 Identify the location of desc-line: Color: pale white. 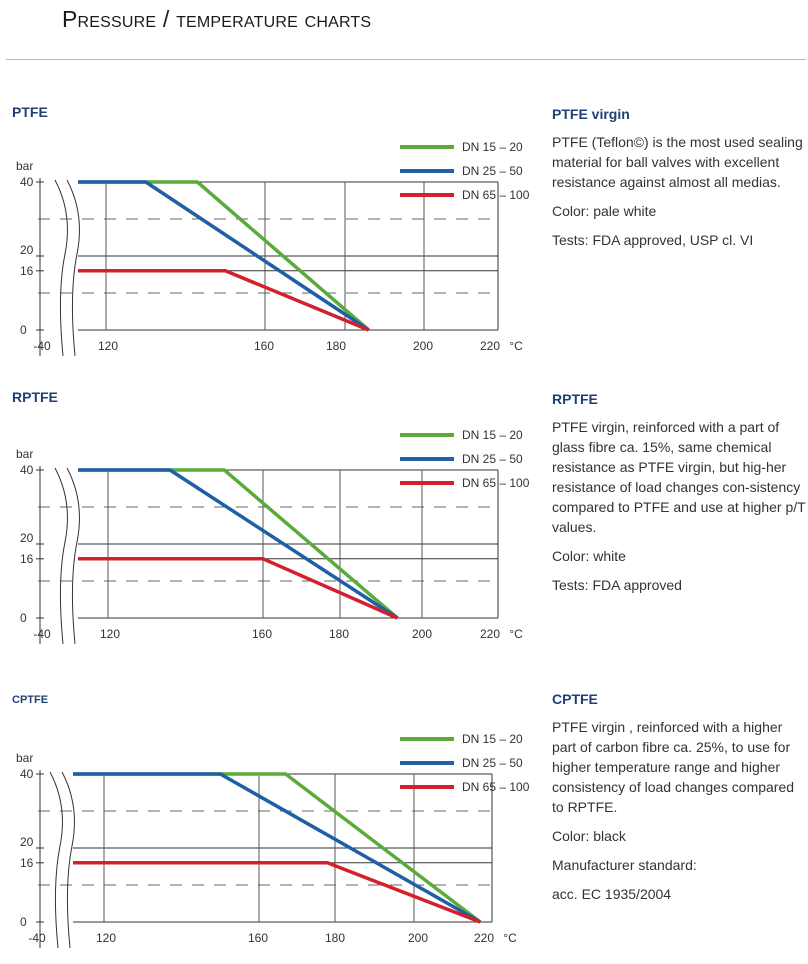
(604, 211).